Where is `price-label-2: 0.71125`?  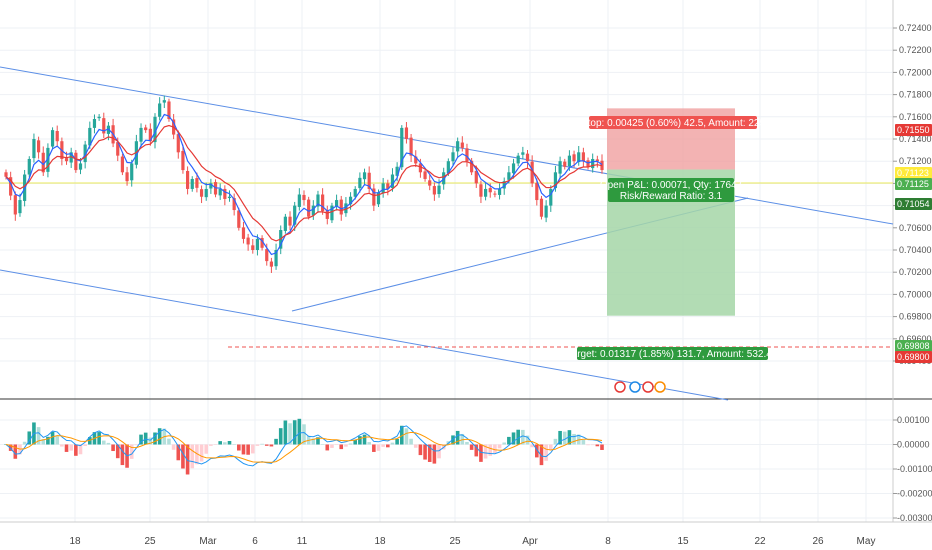 price-label-2: 0.71125 is located at coordinates (913, 184).